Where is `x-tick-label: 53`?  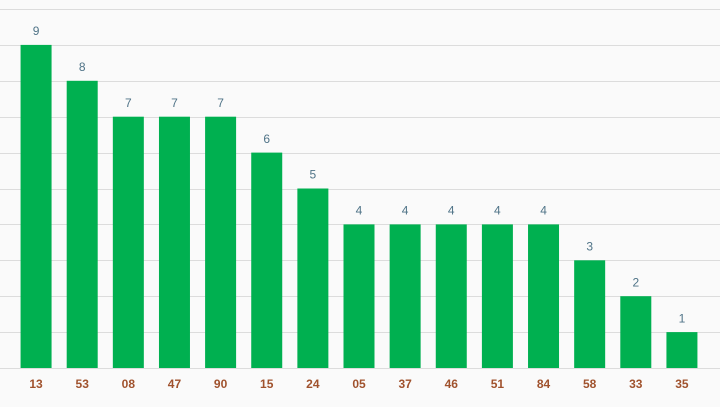
x-tick-label: 53 is located at coordinates (83, 384).